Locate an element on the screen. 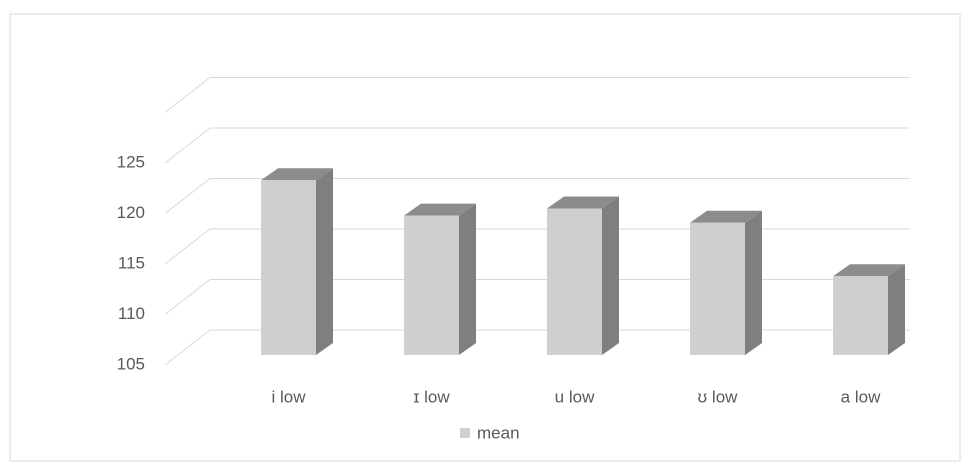  legend-swatch is located at coordinates (465, 433).